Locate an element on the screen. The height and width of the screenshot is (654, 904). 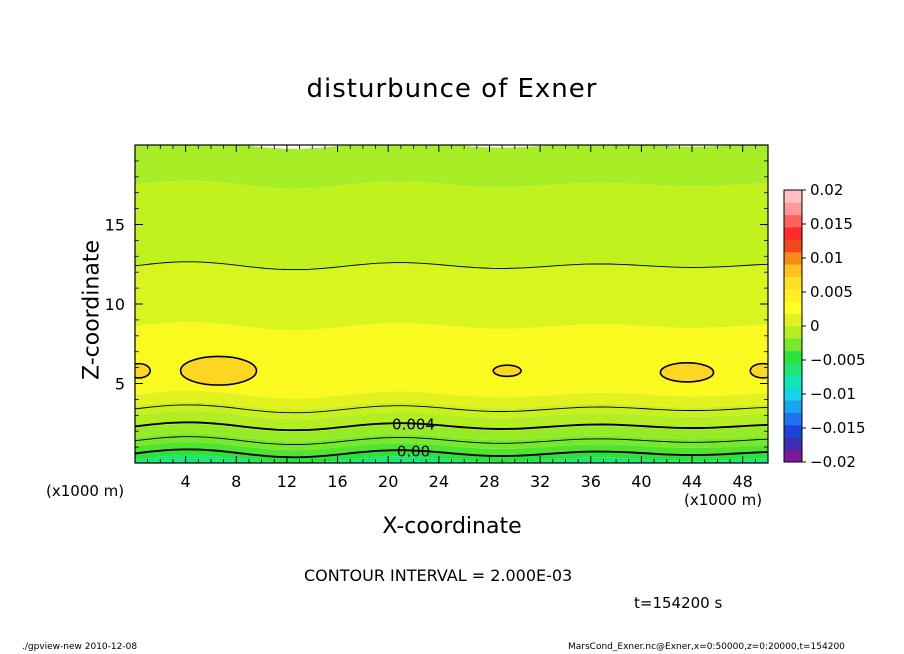
colorbar-tick-label: −0.01 is located at coordinates (833, 394).